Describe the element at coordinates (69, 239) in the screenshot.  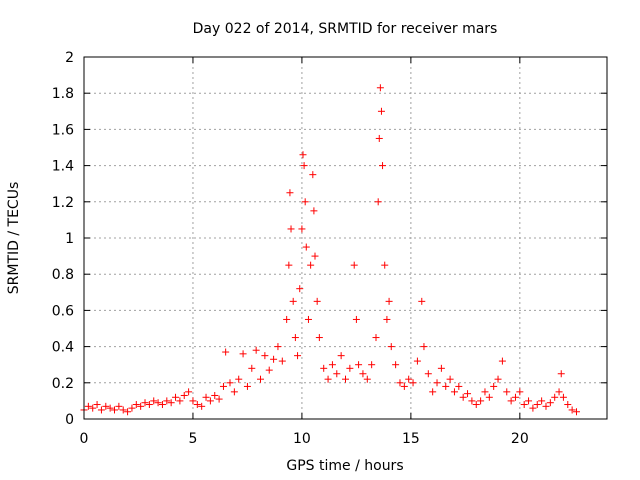
I see `y-tick-label: 1` at that location.